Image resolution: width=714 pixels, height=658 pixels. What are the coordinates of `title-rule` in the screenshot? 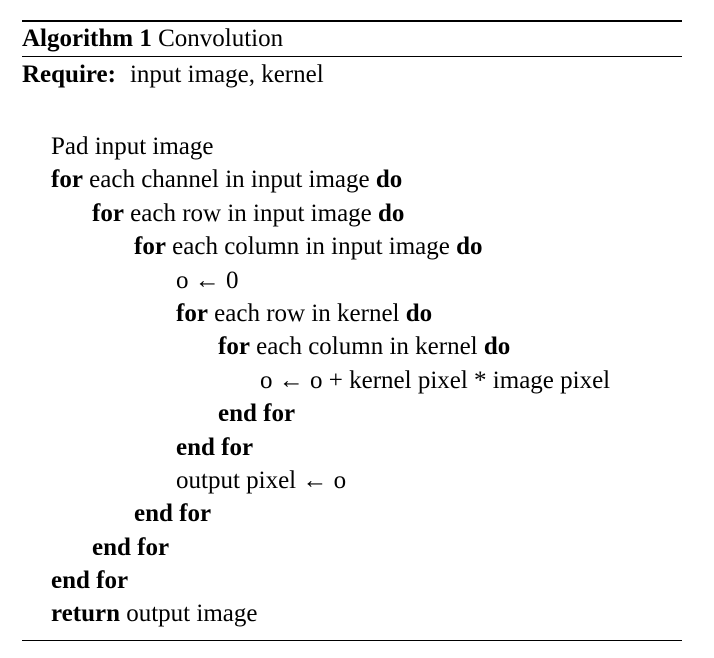 It's located at (352, 57).